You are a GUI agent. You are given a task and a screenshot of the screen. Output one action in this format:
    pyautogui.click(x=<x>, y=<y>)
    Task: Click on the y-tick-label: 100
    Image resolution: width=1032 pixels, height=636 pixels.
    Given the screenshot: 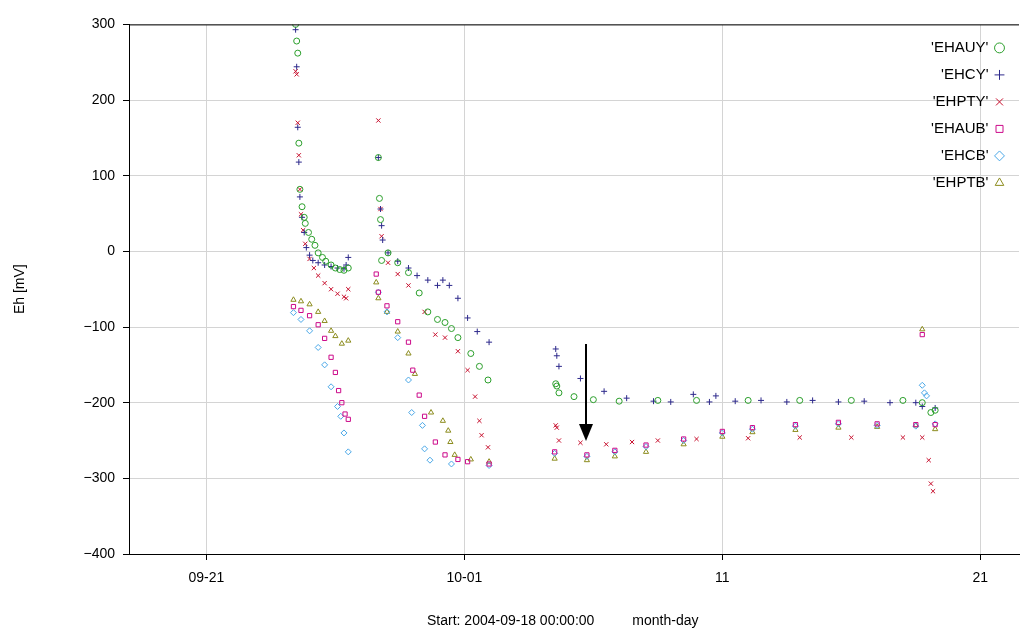 What is the action you would take?
    pyautogui.click(x=103, y=174)
    